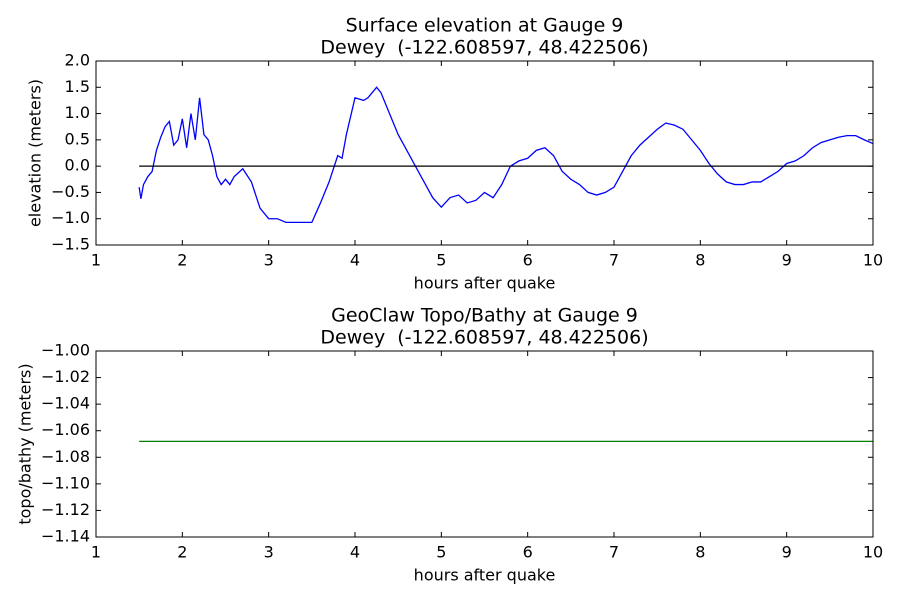 The height and width of the screenshot is (600, 900). I want to click on y-tick-label: −1.06, so click(65, 429).